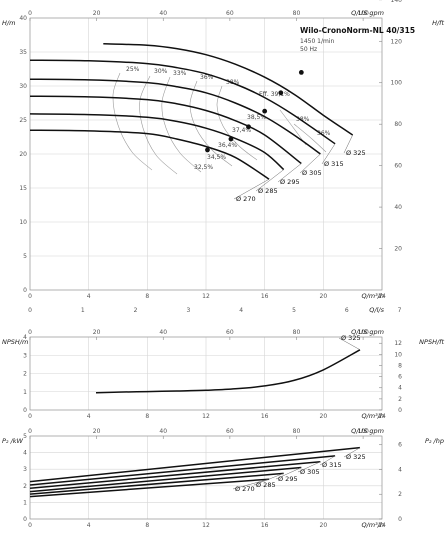 Image resolution: width=446 pixels, height=547 pixels. Describe the element at coordinates (398, 354) in the screenshot. I see `right-y-tick-label: 10` at that location.